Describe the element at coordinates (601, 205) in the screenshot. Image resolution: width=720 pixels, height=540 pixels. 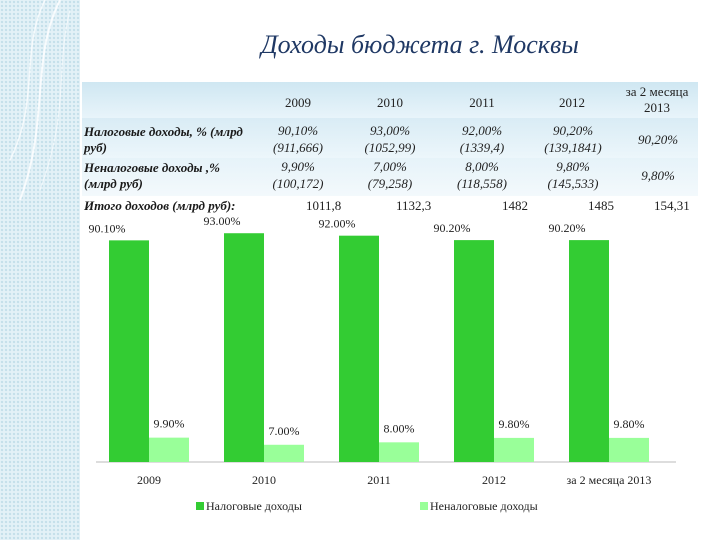
I see `total-value: 1485` at that location.